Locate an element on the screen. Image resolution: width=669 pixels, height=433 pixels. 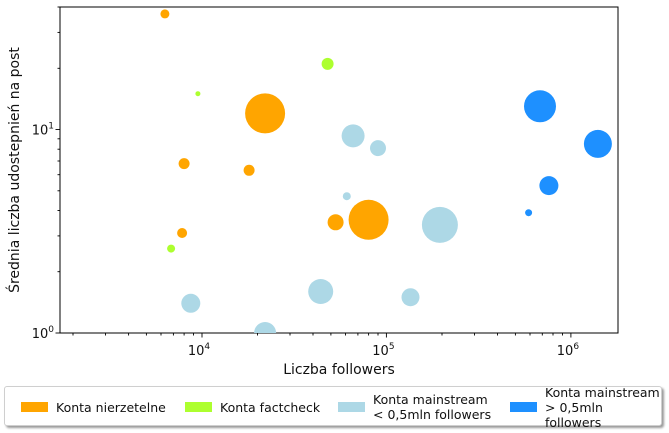
y-axis-label: Średnia liczba udostepnień na post is located at coordinates (14, 170).